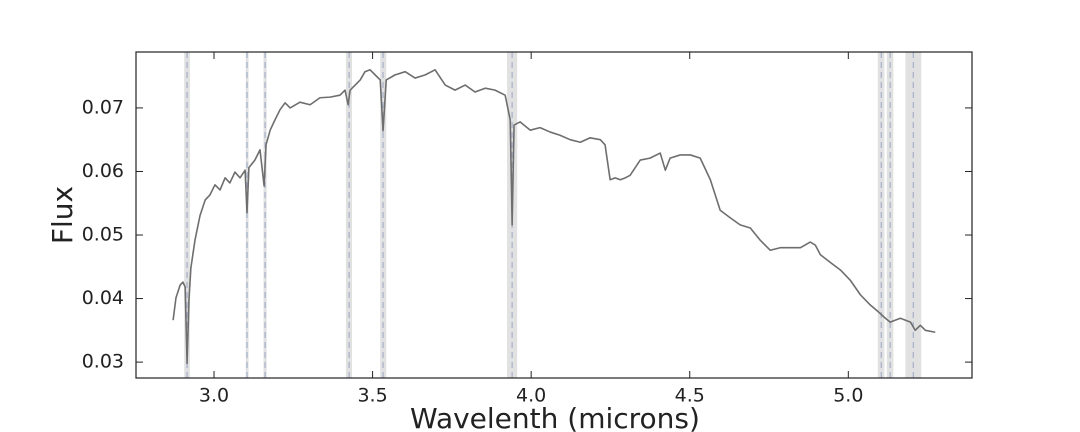  Describe the element at coordinates (103, 107) in the screenshot. I see `y-tick-label: 0.07` at that location.